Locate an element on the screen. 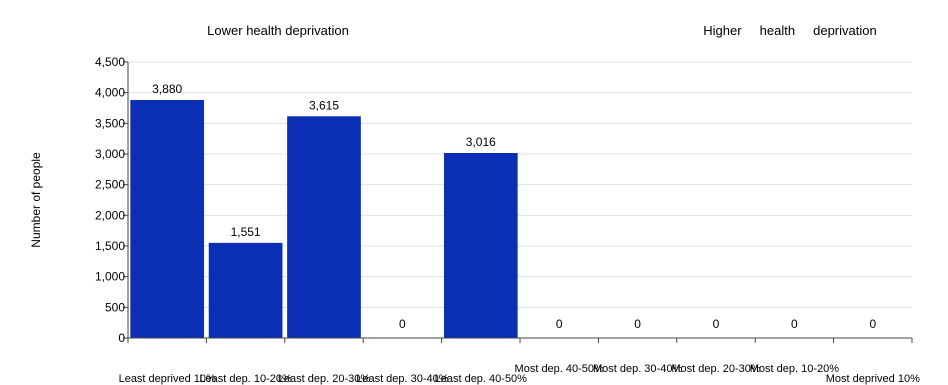 This screenshot has width=948, height=385. y-tick-label: 1,000 is located at coordinates (110, 277).